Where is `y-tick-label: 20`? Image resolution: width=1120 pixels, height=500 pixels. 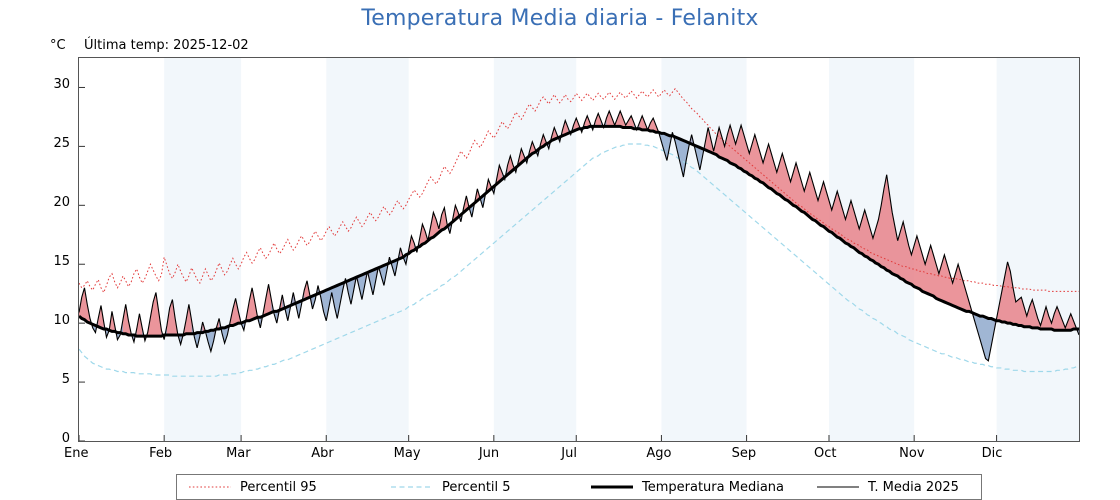 y-tick-label: 20 is located at coordinates (61, 203).